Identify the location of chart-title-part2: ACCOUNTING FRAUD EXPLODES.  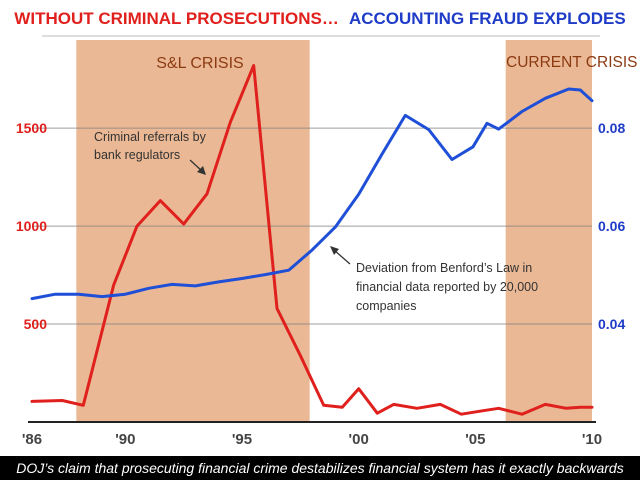
(487, 18).